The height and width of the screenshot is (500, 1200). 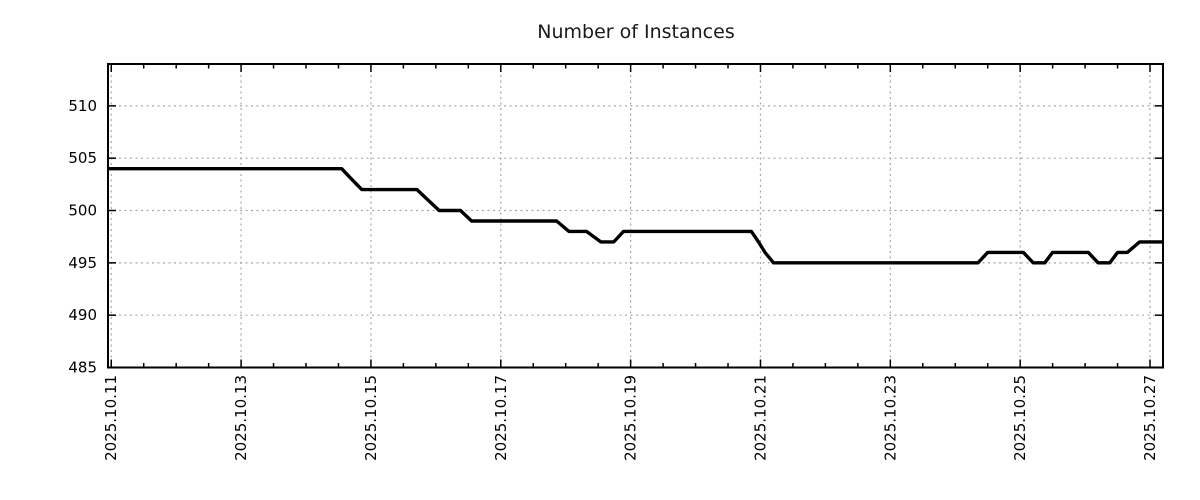 I want to click on x-tick-label: 2025.10.11, so click(x=111, y=418).